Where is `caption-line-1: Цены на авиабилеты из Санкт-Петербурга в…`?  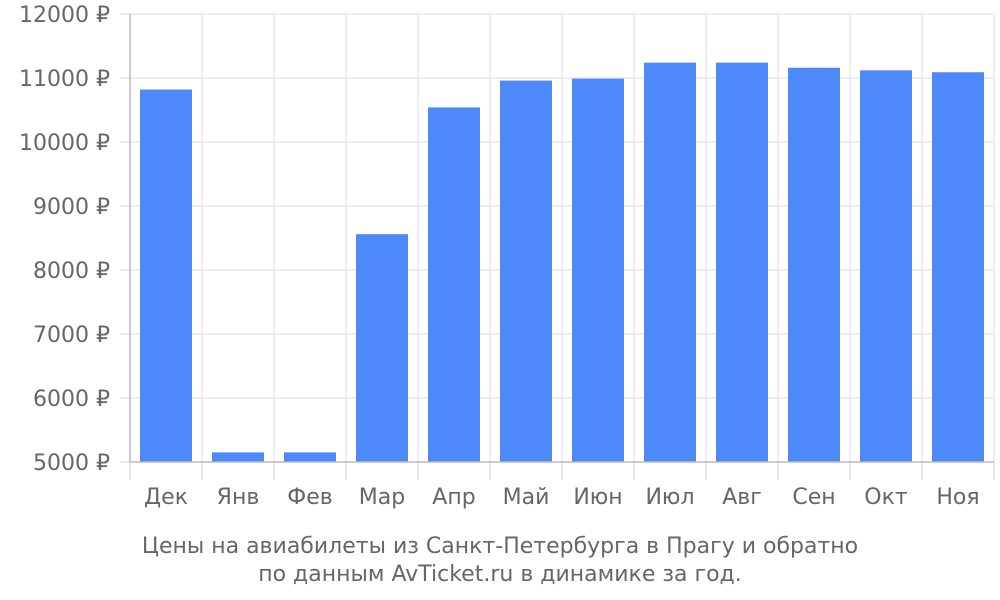 caption-line-1: Цены на авиабилеты из Санкт-Петербурга в… is located at coordinates (500, 546).